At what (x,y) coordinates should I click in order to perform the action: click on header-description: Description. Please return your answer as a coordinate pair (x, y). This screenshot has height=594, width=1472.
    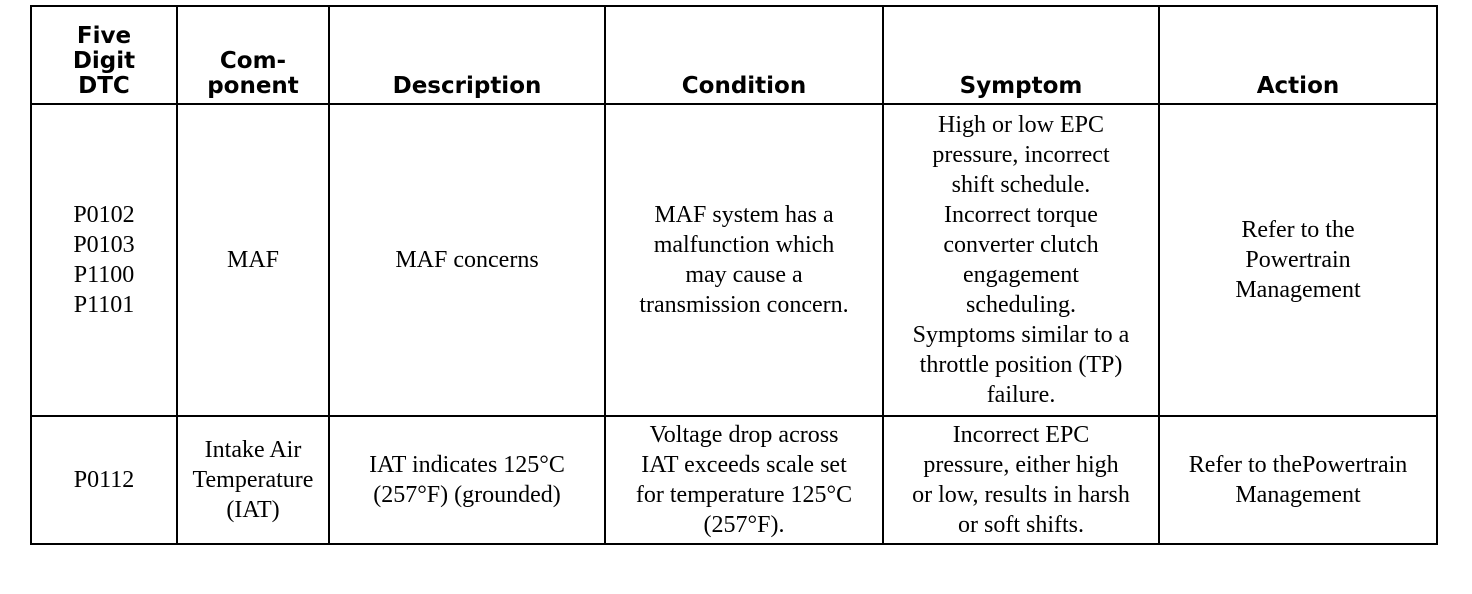
    Looking at the image, I should click on (467, 55).